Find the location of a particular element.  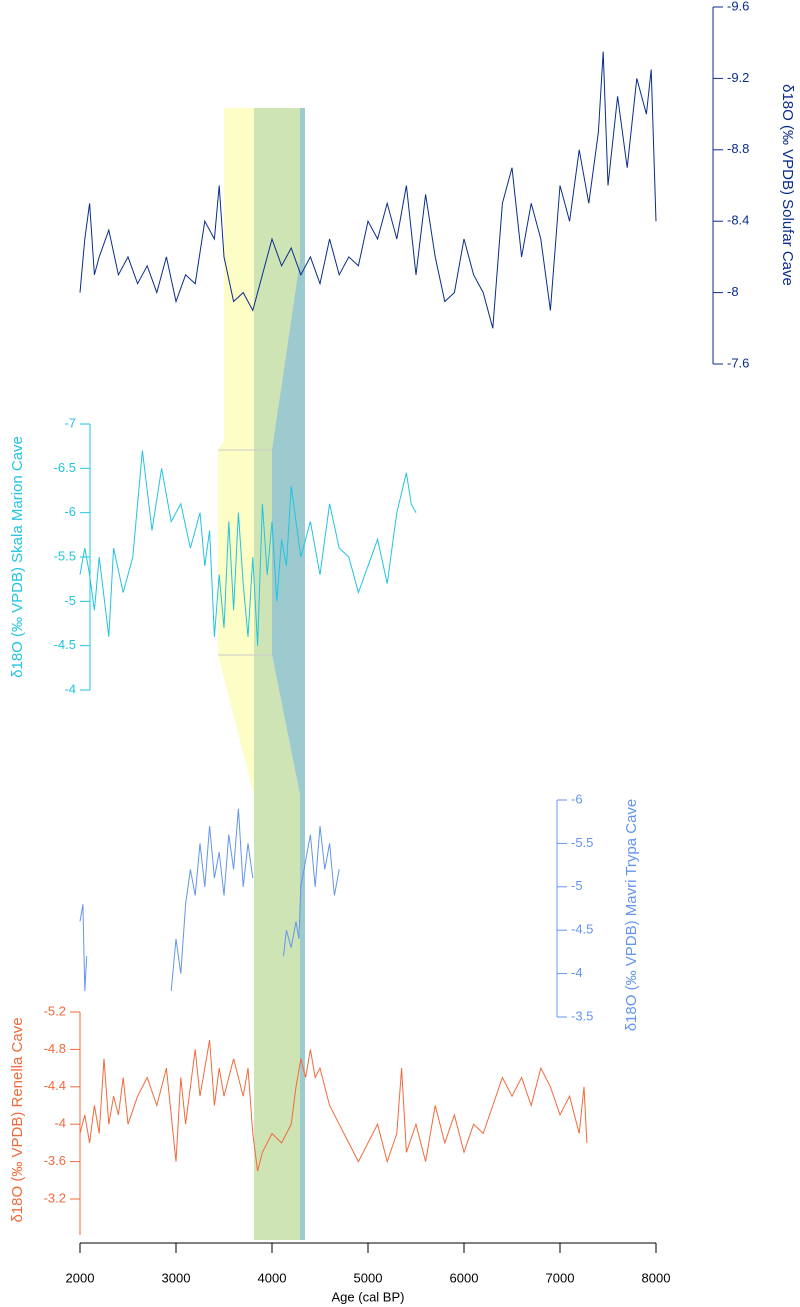

y-tick-label: -7.6 is located at coordinates (738, 362).